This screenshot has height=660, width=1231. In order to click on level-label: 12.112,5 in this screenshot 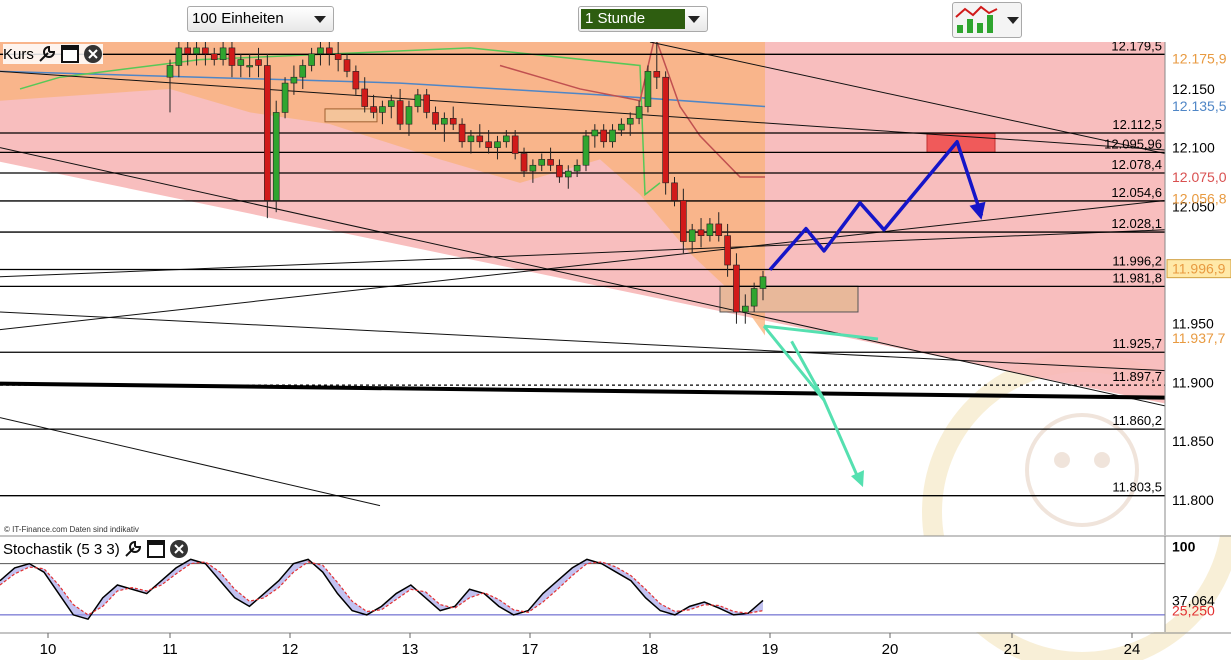, I will do `click(1137, 124)`.